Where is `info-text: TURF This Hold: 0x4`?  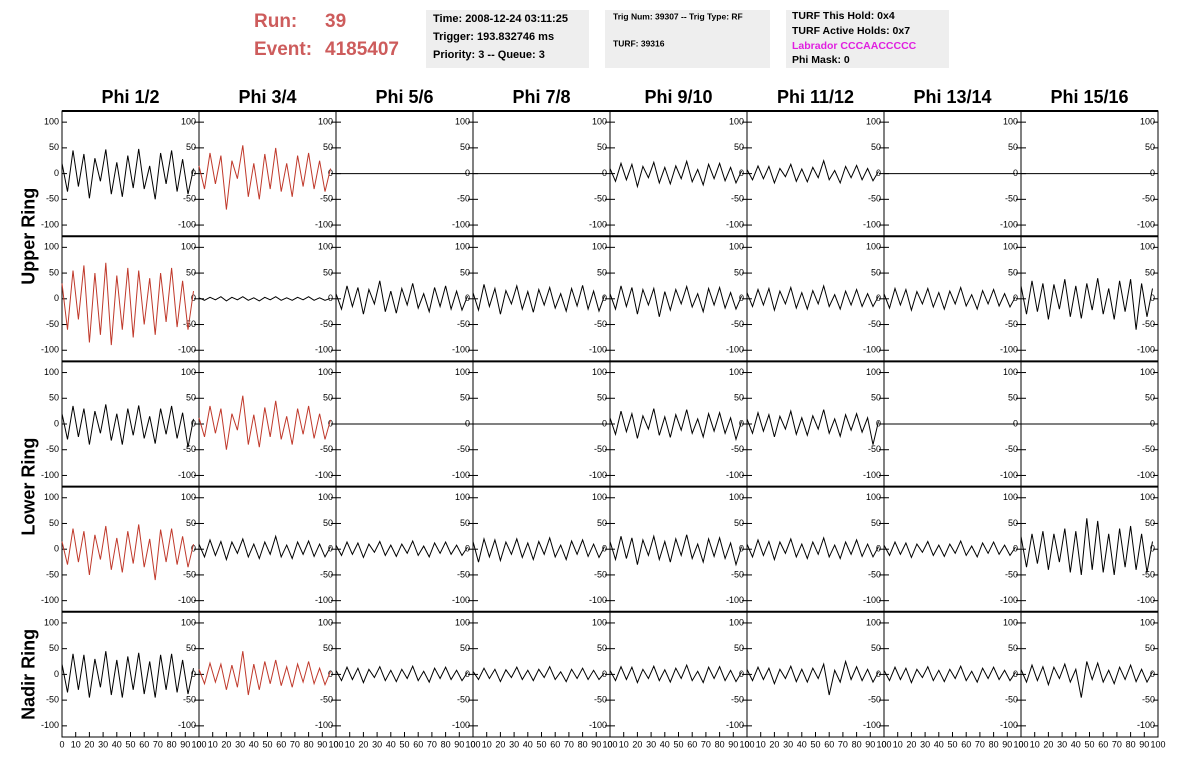 info-text: TURF This Hold: 0x4 is located at coordinates (843, 16).